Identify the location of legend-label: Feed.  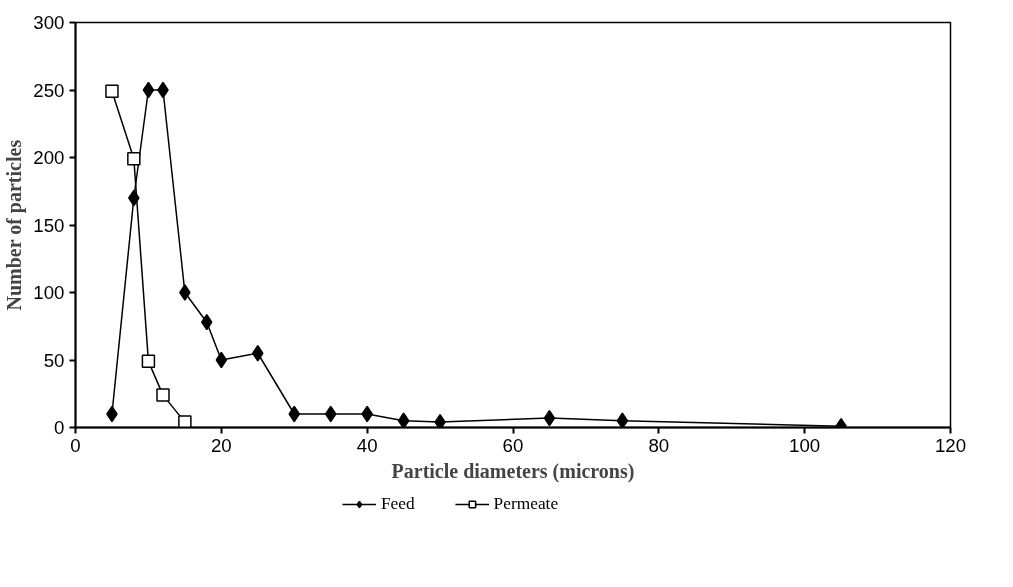
(397, 504).